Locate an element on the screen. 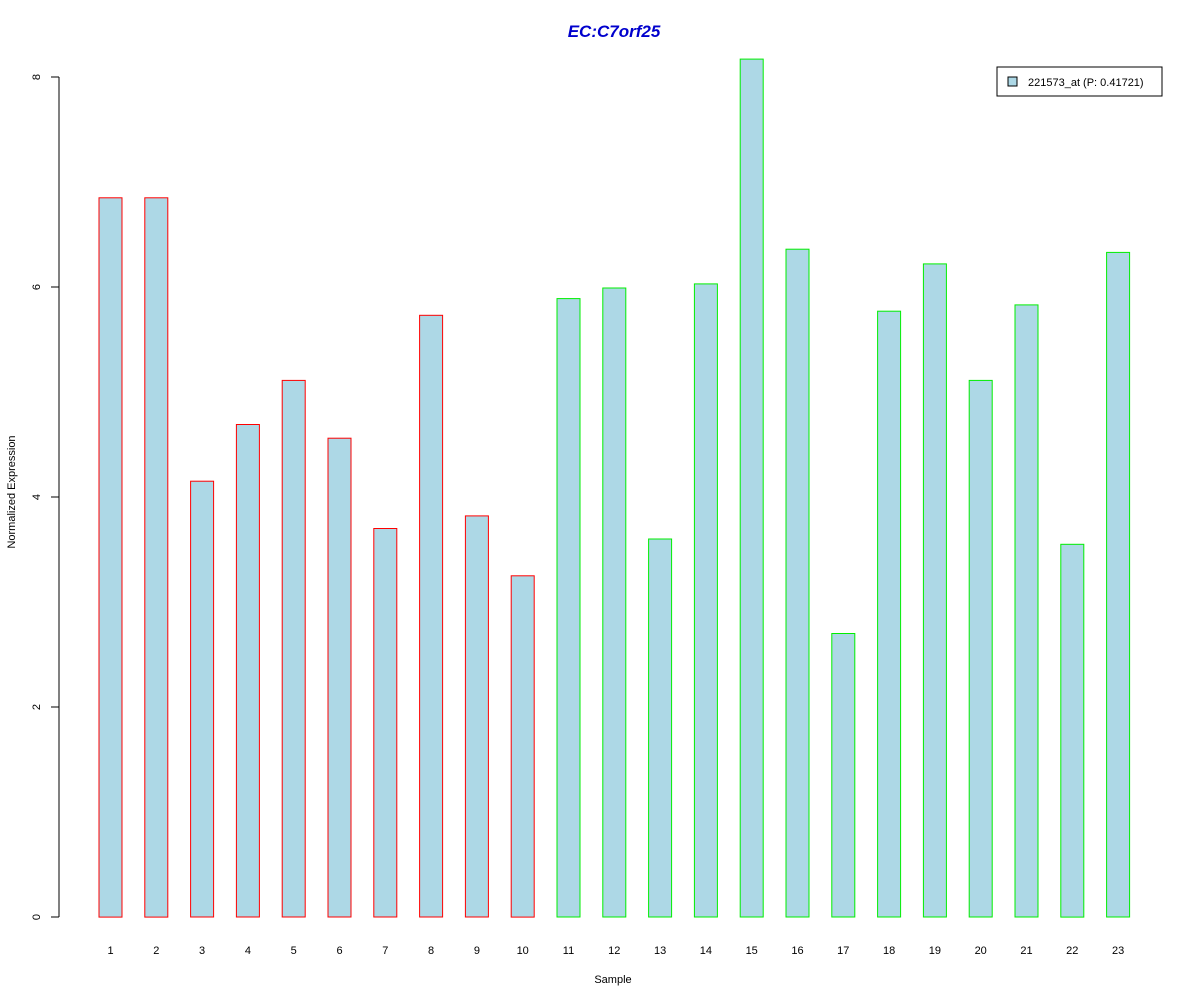 The image size is (1200, 1000). legend-box is located at coordinates (1079, 81).